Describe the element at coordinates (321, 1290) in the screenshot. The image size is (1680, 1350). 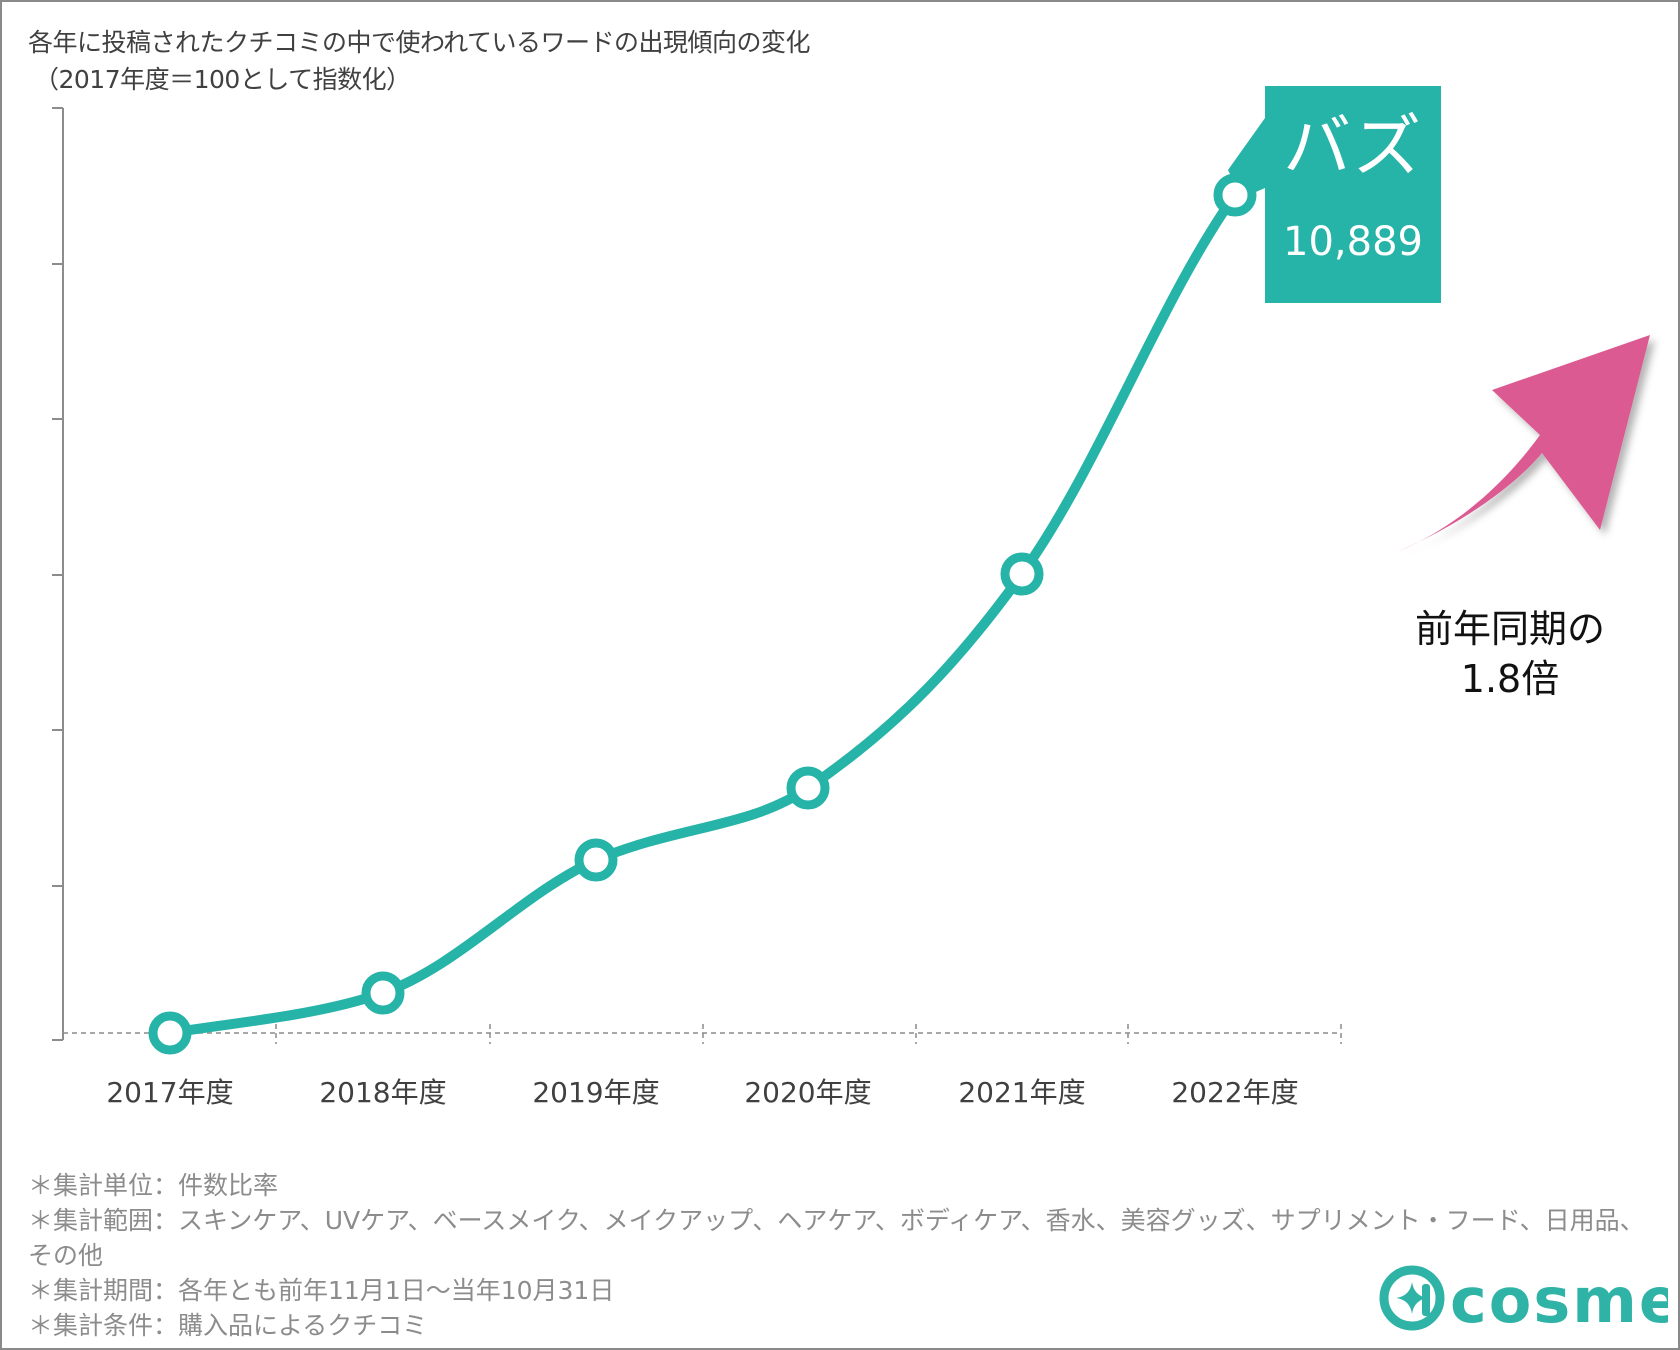
I see `footnote-period: ＊集計期間：各年とも前年11月1日～当年10月31日` at that location.